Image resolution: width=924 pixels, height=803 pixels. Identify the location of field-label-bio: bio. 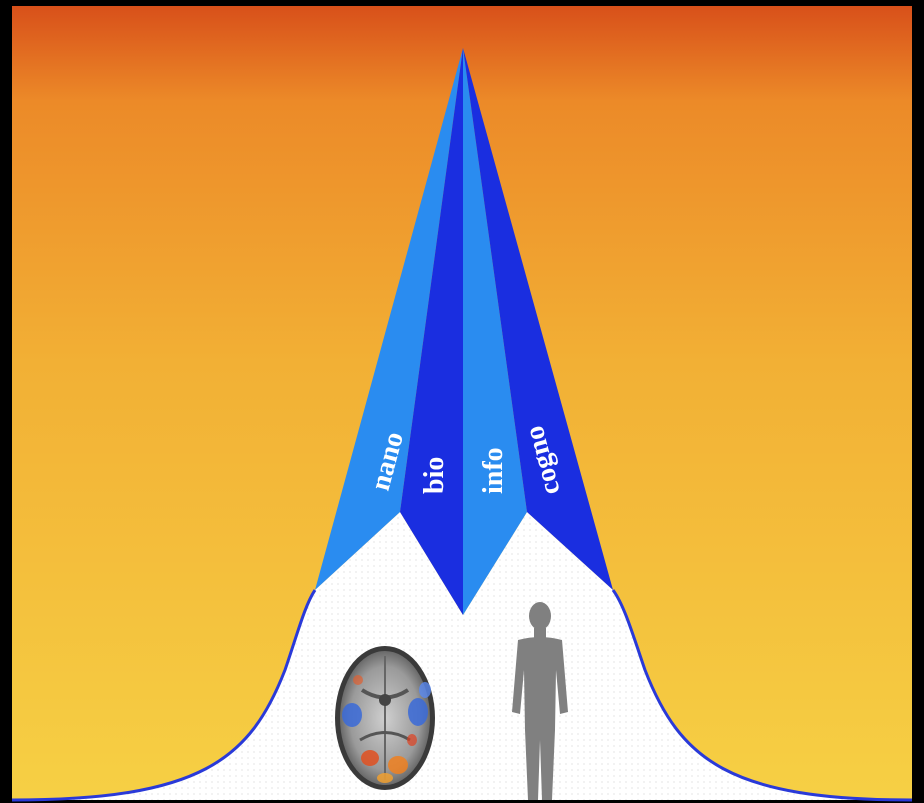
(434, 475).